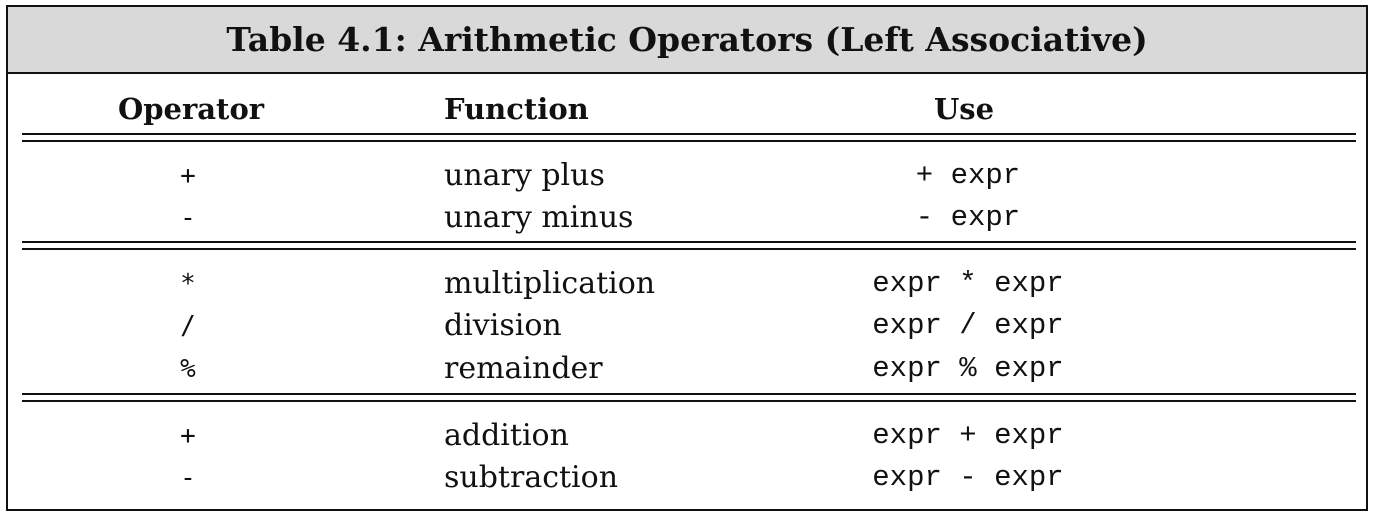 Image resolution: width=1378 pixels, height=517 pixels. Describe the element at coordinates (550, 283) in the screenshot. I see `function-cell: multiplication` at that location.